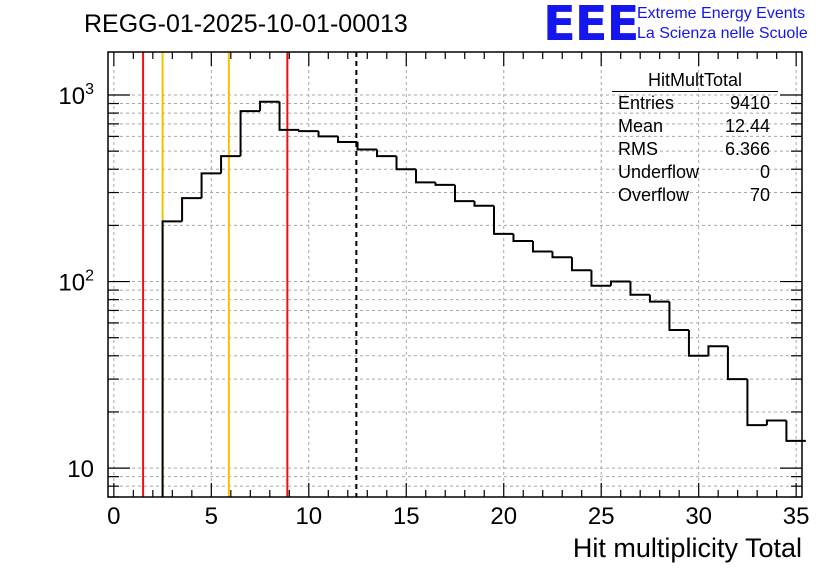 The height and width of the screenshot is (572, 836). I want to click on x-tick-label: 5, so click(211, 516).